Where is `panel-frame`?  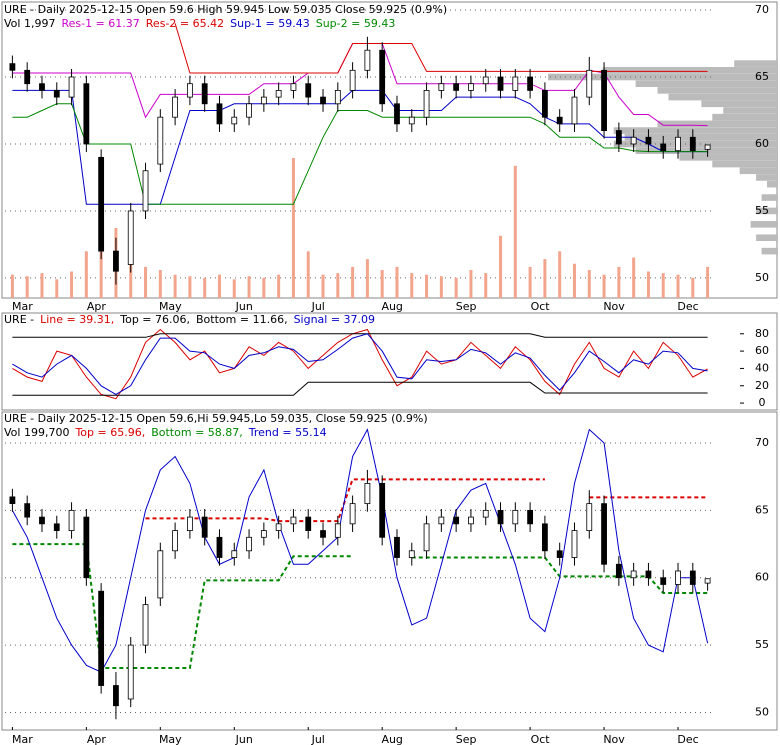
panel-frame is located at coordinates (389, 361).